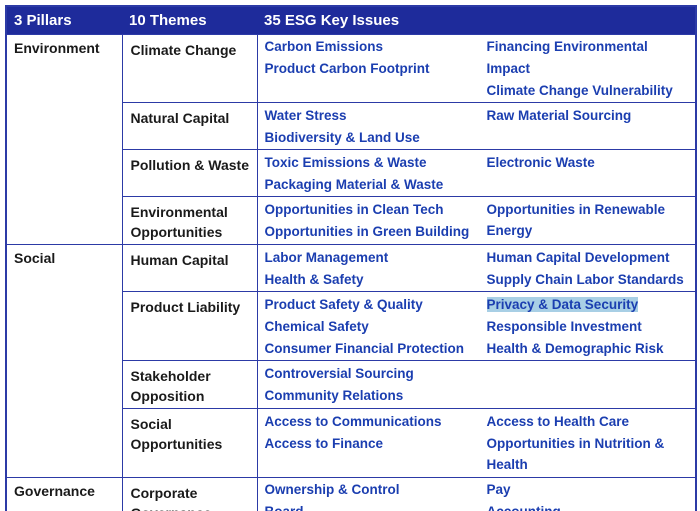  I want to click on theme-cell: Stakeholder Opposition, so click(189, 384).